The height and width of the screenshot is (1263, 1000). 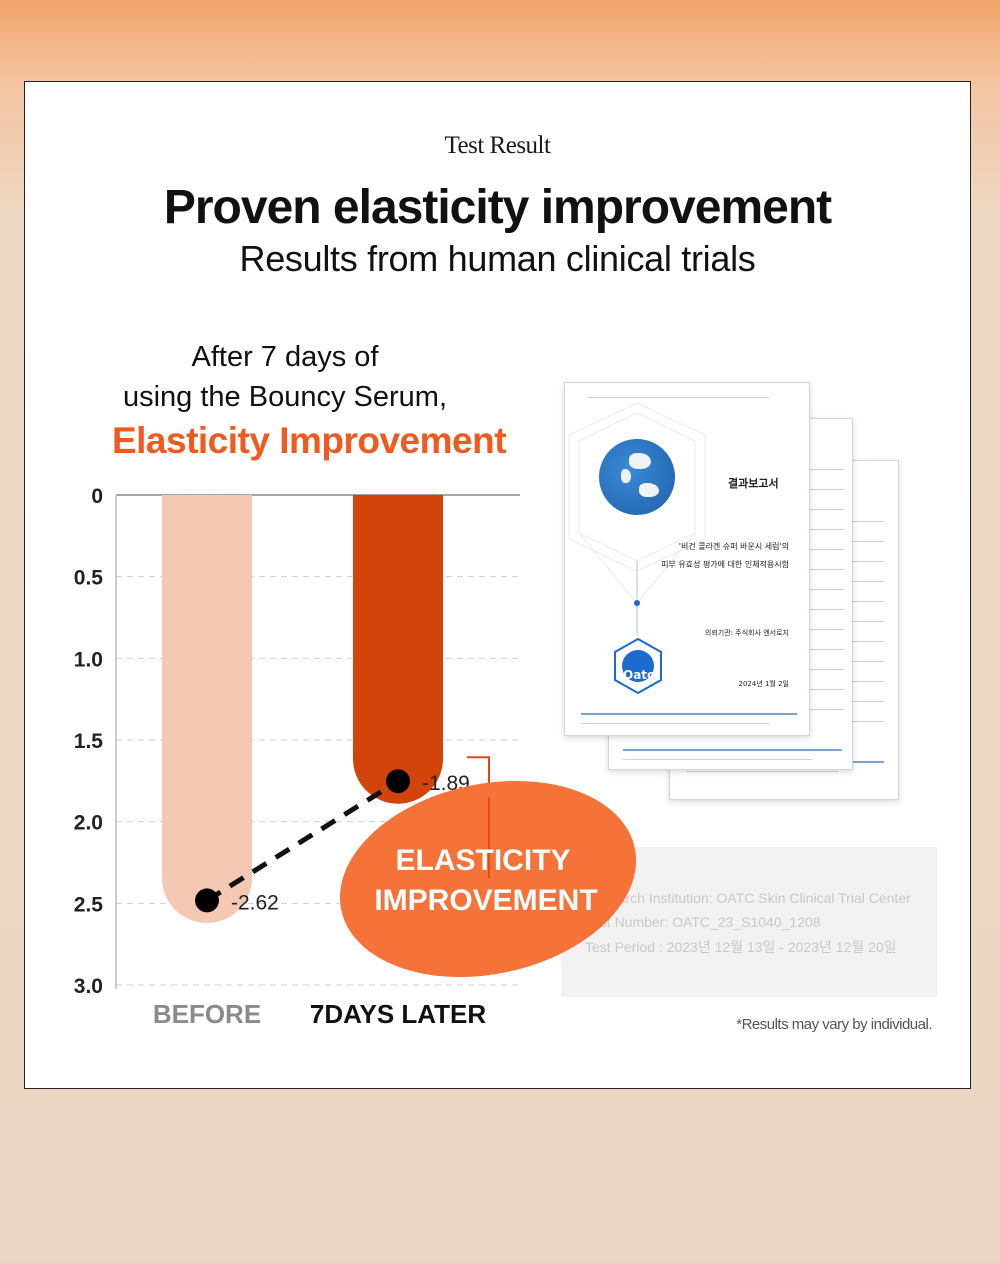 What do you see at coordinates (753, 483) in the screenshot?
I see `report-title: 결과보고서` at bounding box center [753, 483].